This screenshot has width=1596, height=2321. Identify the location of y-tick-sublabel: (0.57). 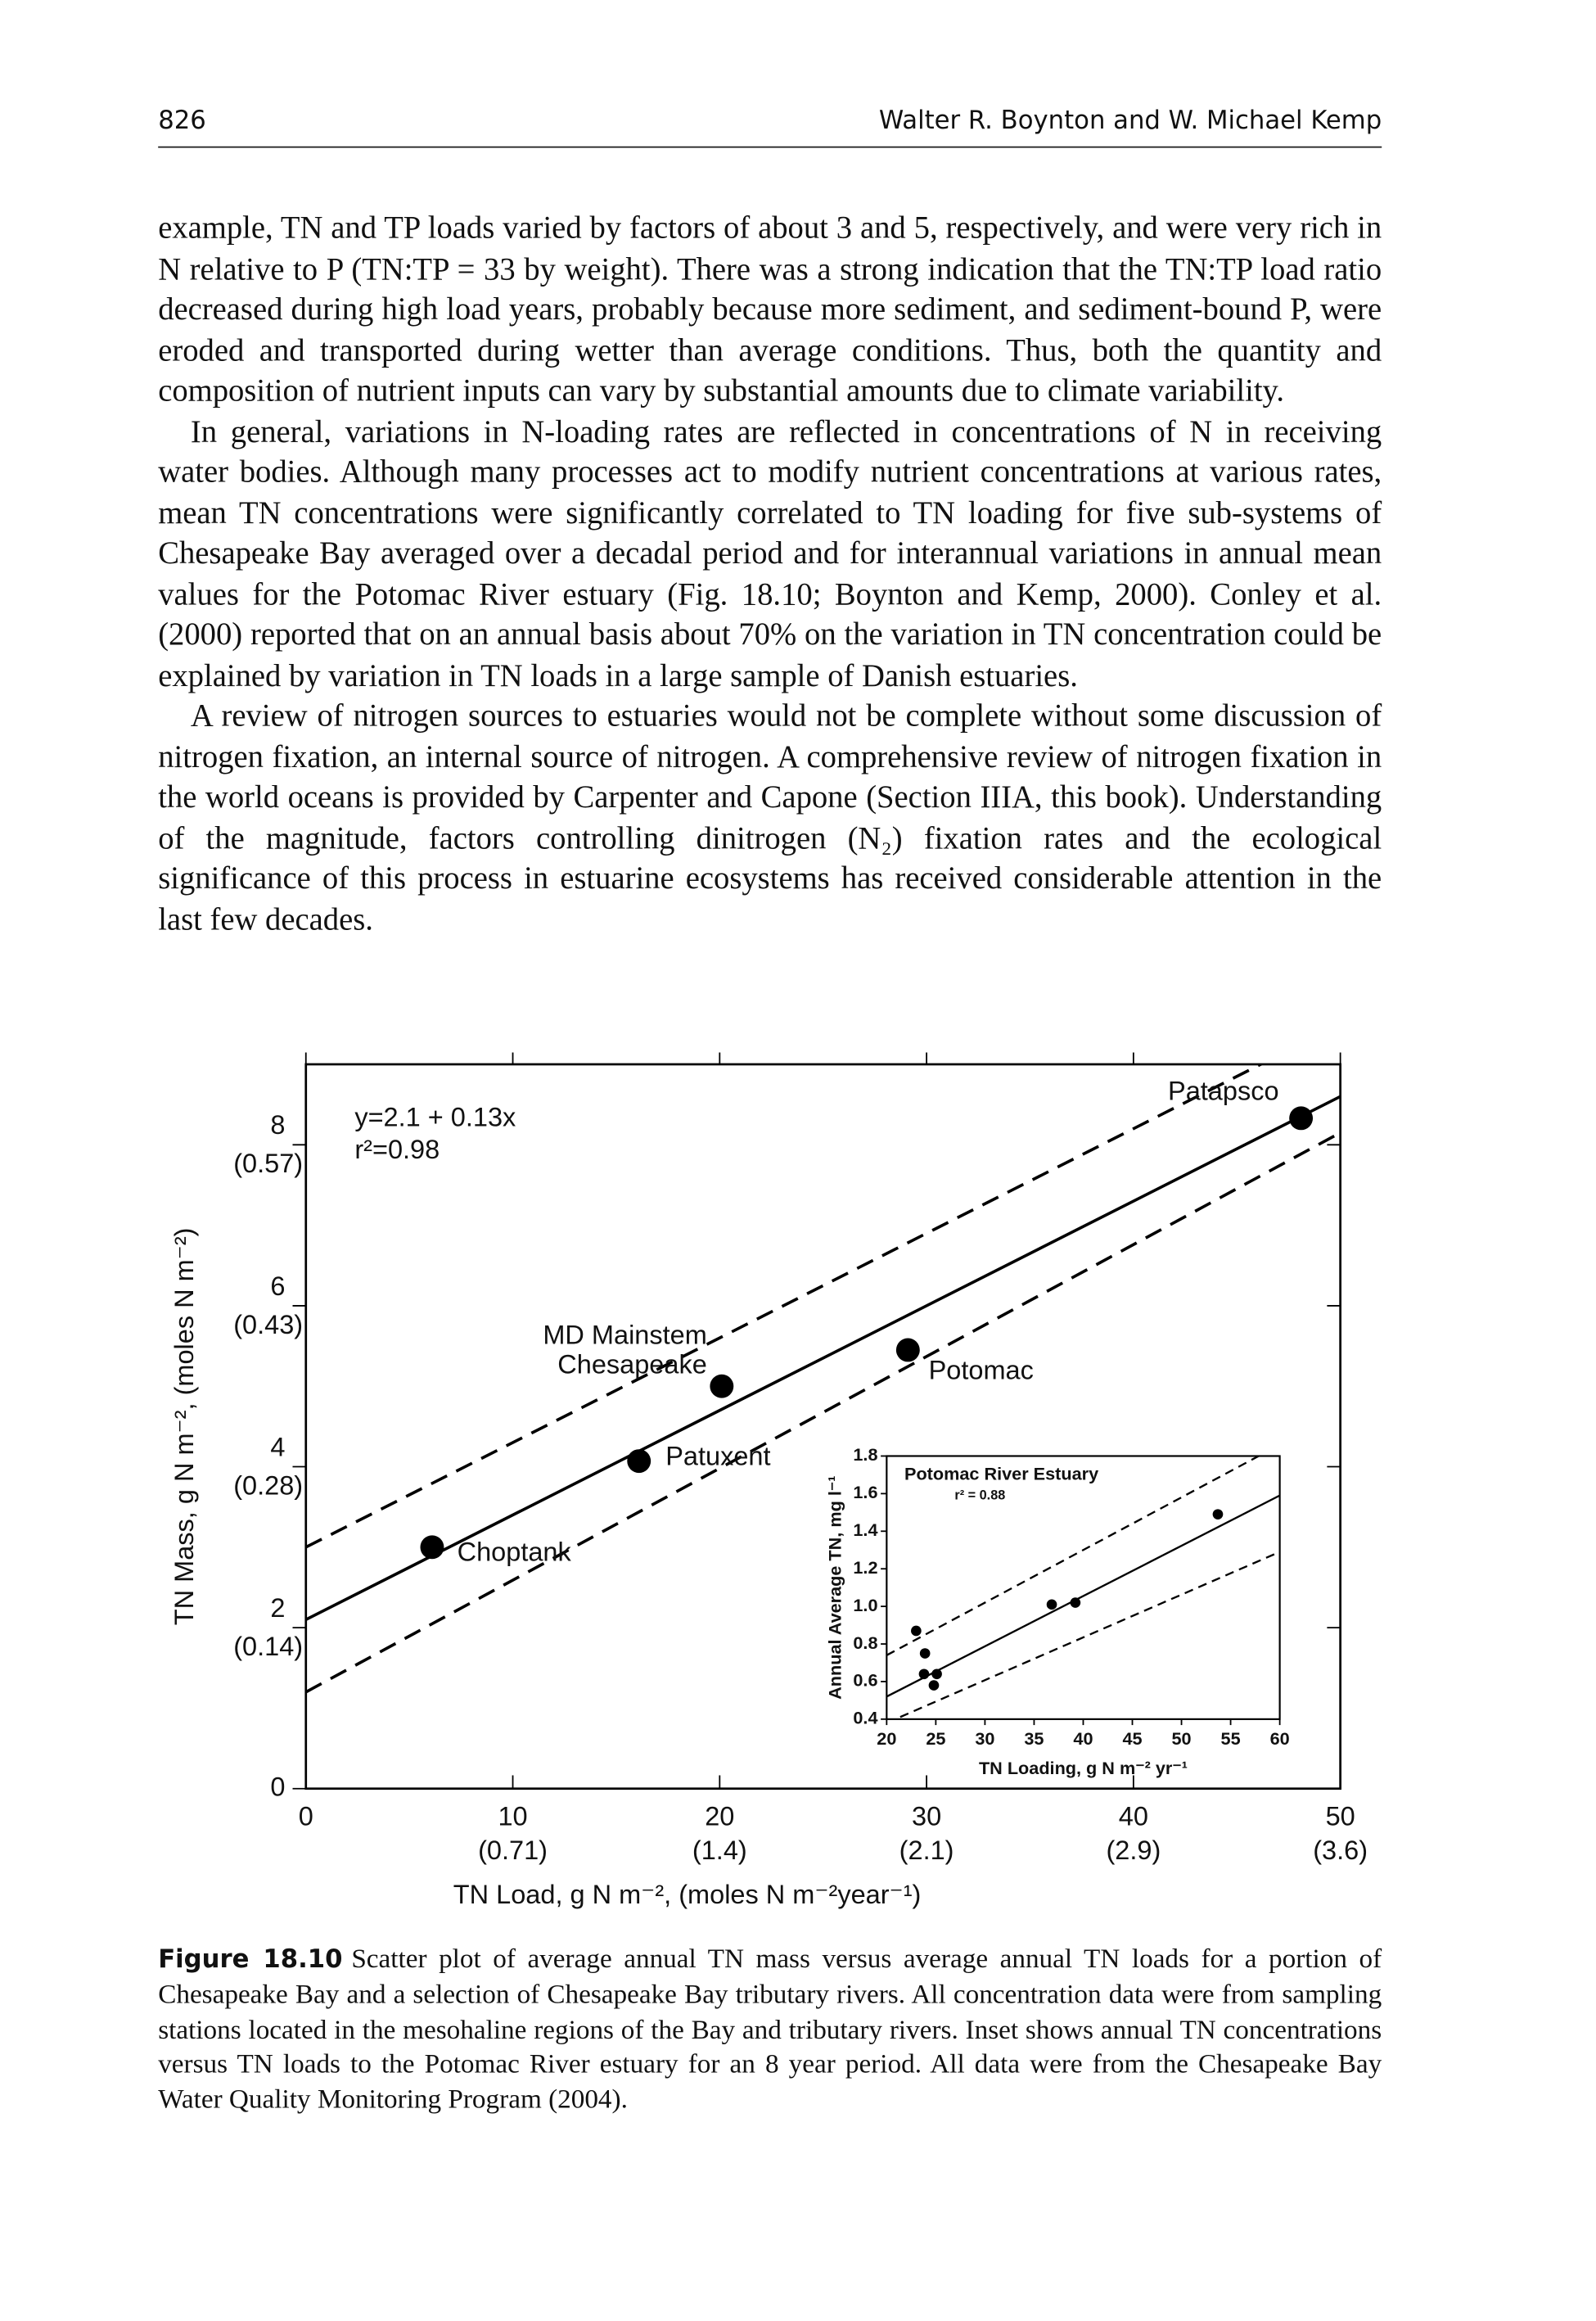
(268, 1163).